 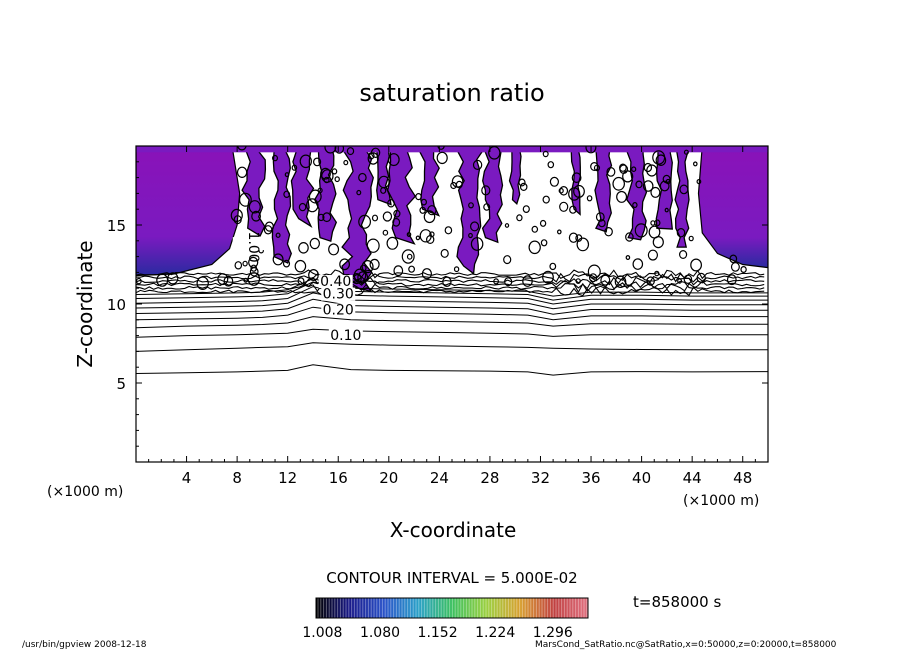 I want to click on contour-label-bg, so click(x=335, y=282).